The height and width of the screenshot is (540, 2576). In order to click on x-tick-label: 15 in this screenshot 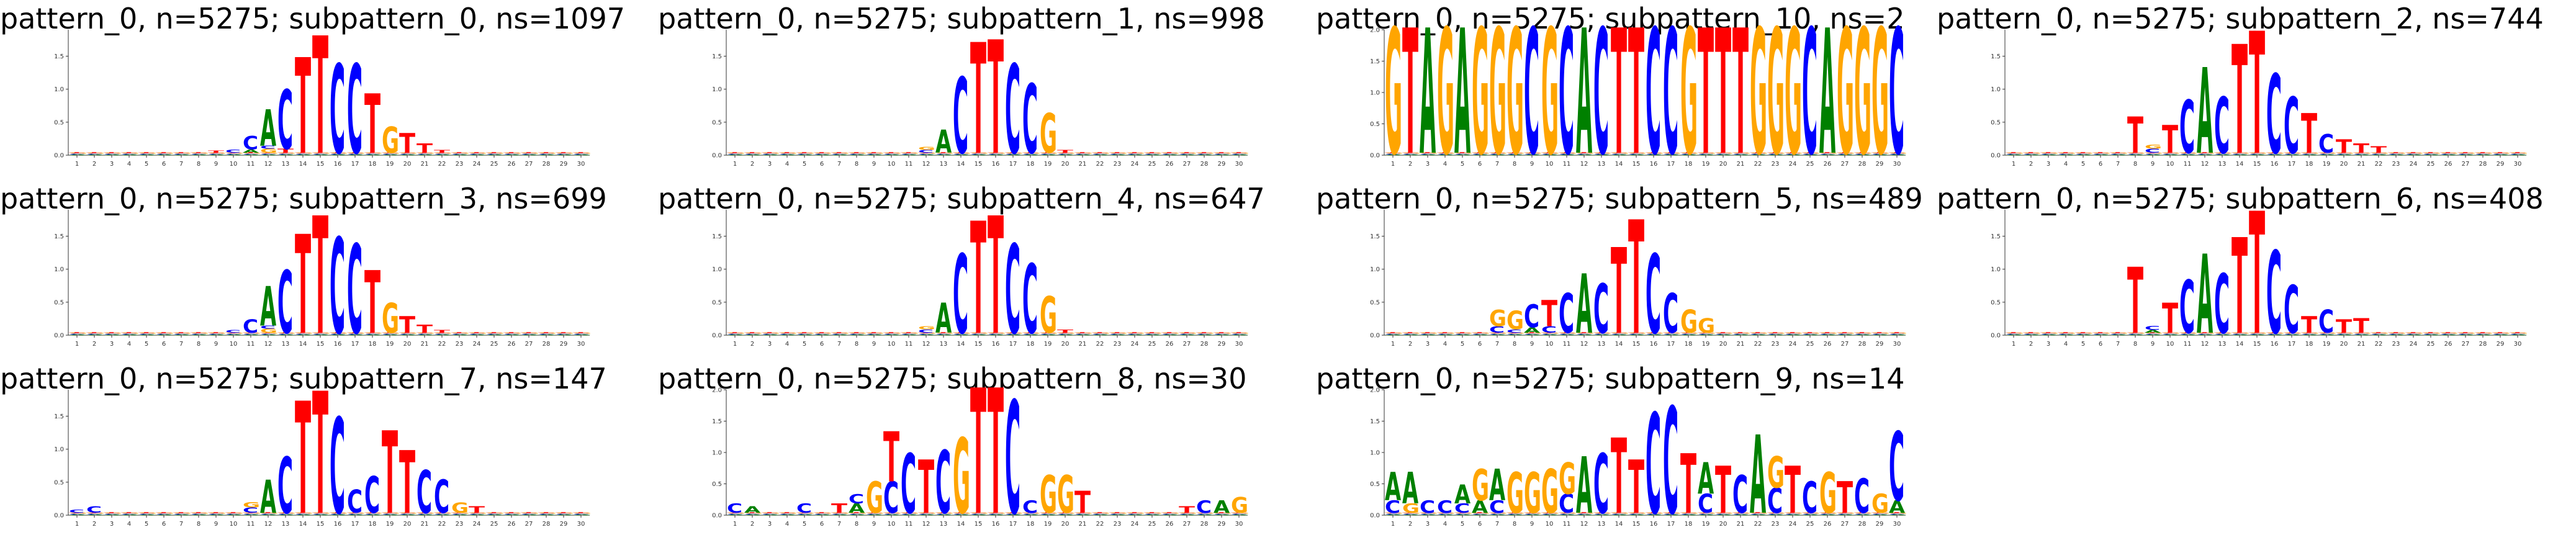, I will do `click(979, 524)`.